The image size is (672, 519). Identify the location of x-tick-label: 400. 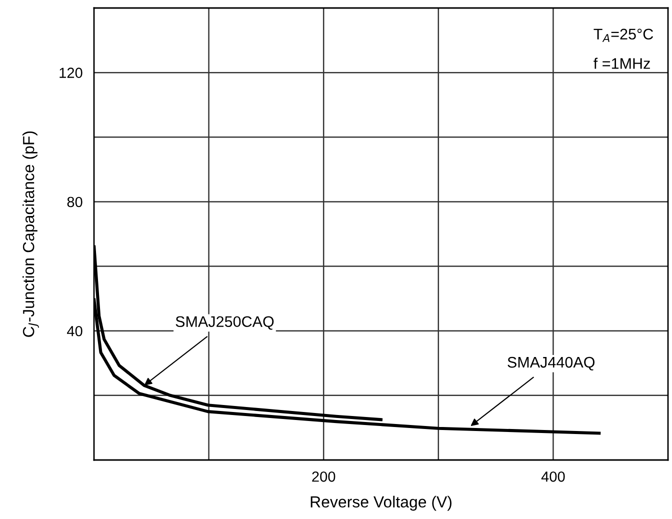
(553, 476).